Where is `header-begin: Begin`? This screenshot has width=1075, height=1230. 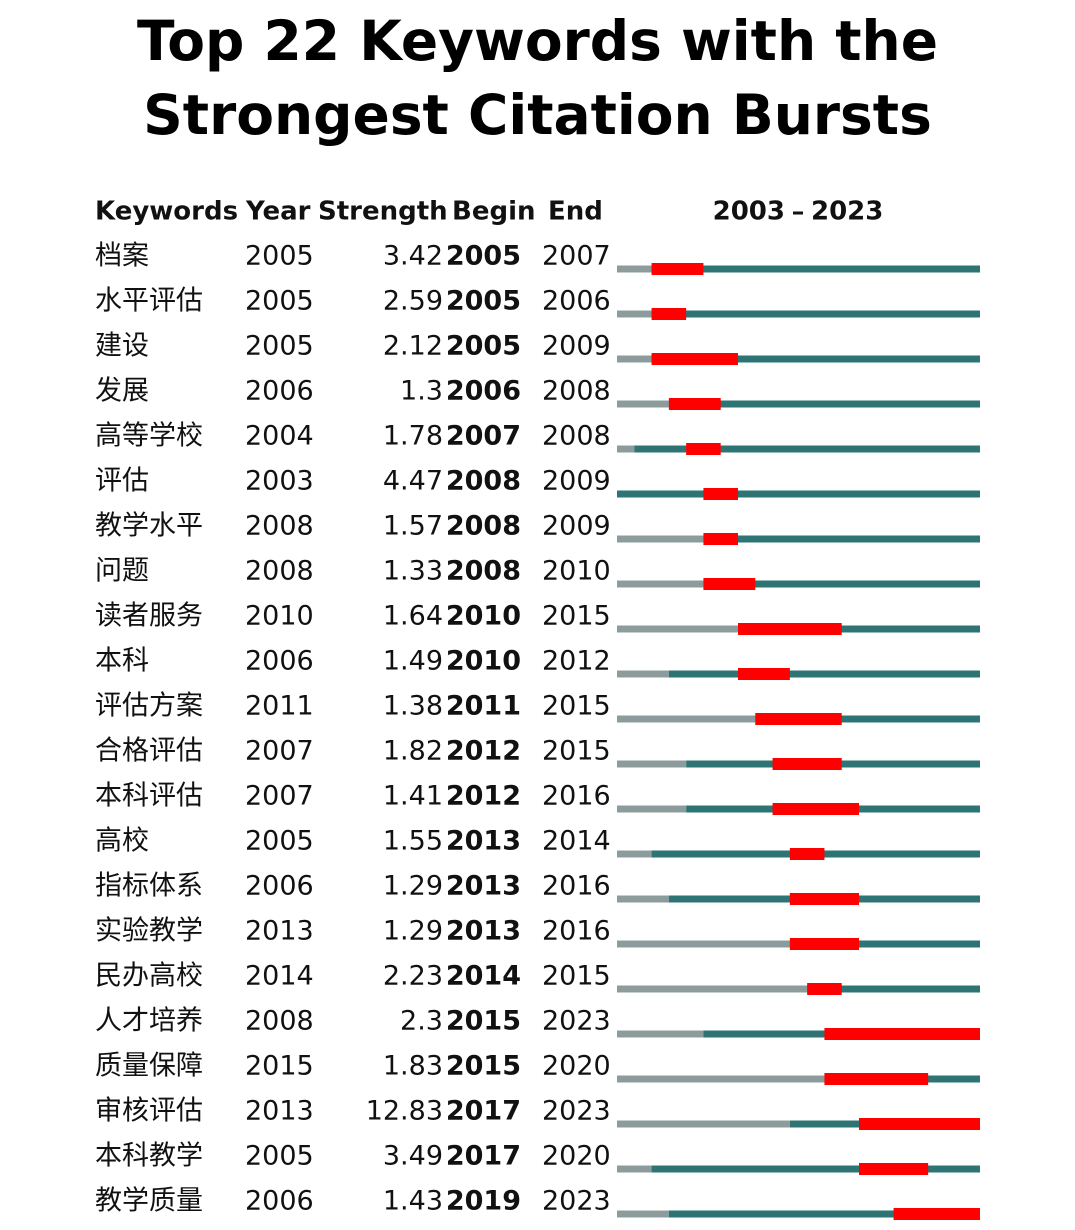 header-begin: Begin is located at coordinates (493, 212).